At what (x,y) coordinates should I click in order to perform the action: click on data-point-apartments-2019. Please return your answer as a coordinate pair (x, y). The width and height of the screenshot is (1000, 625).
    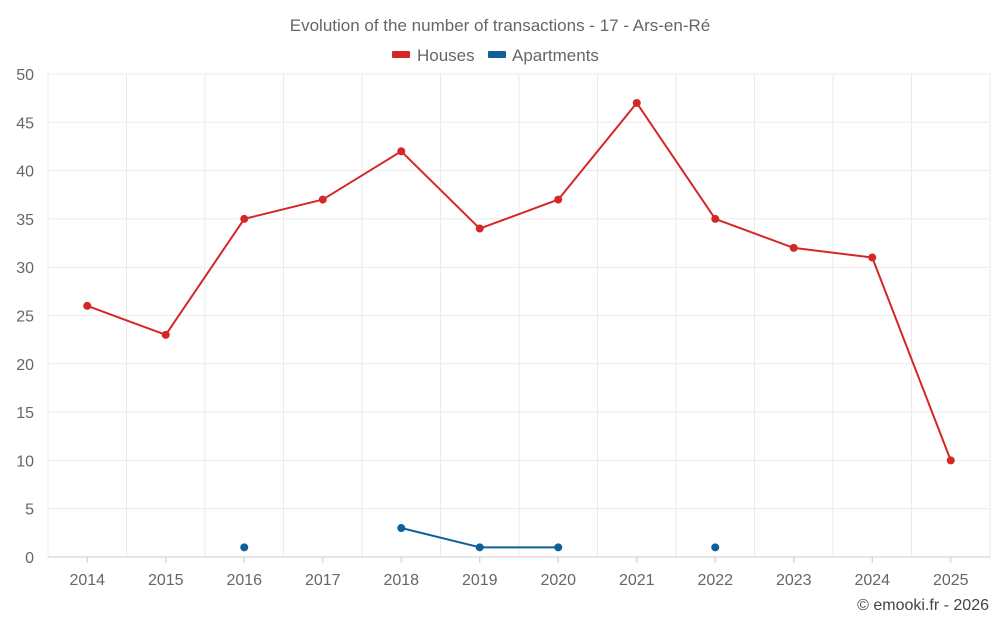
    Looking at the image, I should click on (479, 547).